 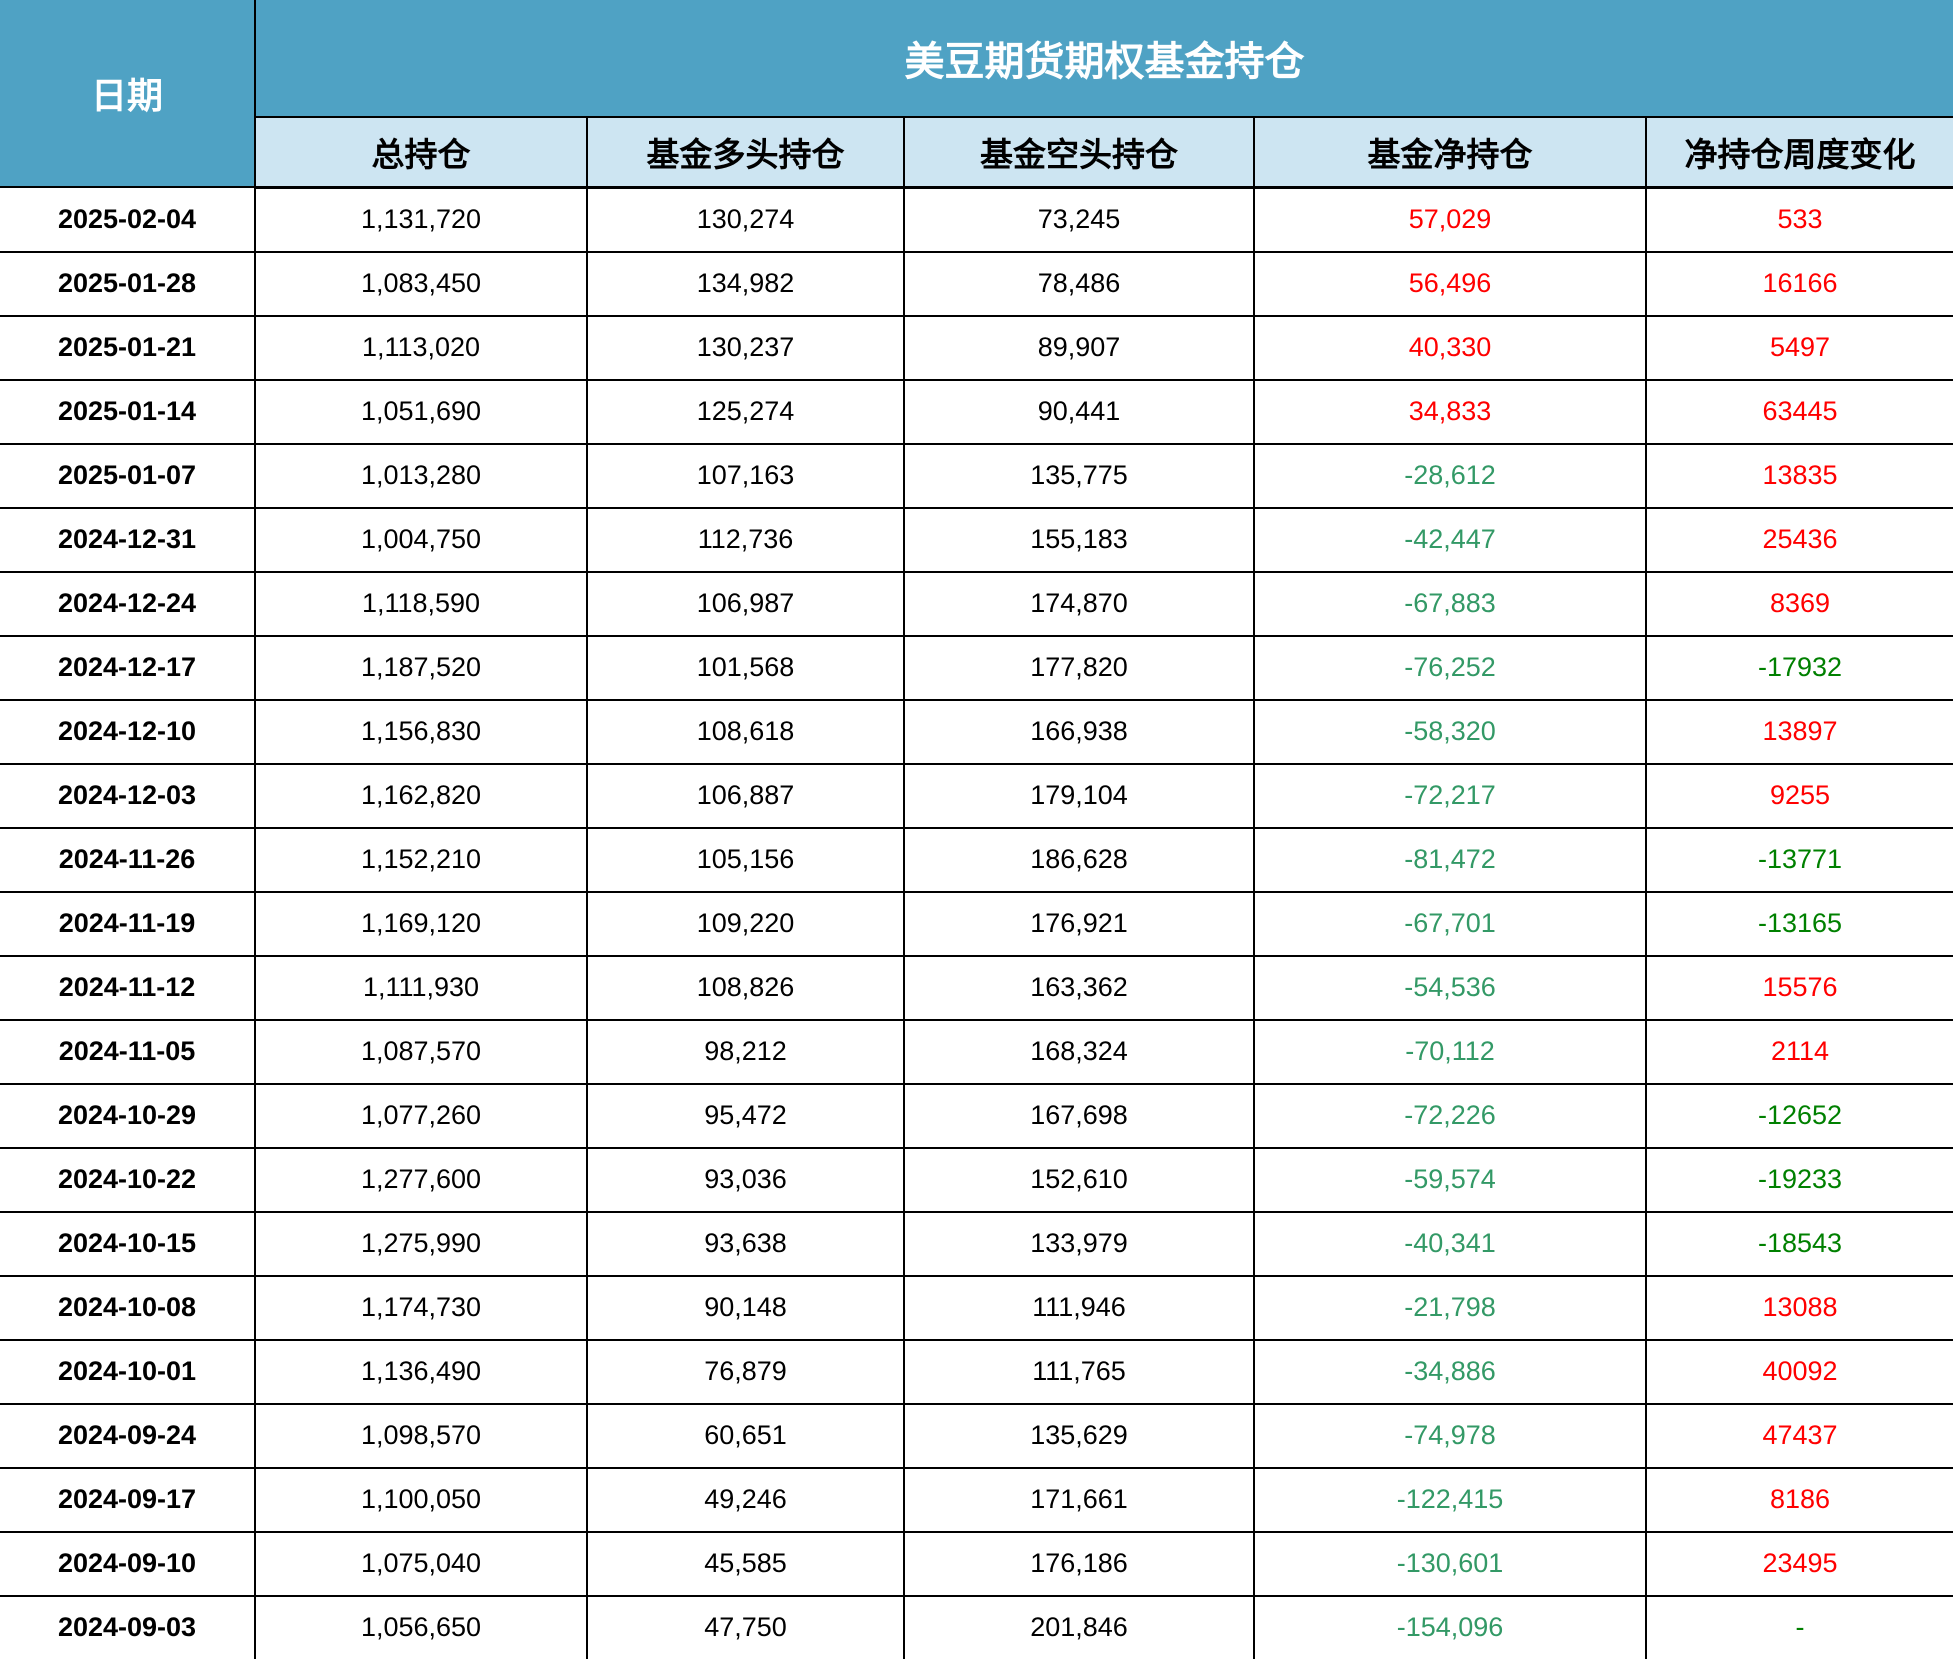 I want to click on date-cell: 2025-02-04, so click(x=128, y=219).